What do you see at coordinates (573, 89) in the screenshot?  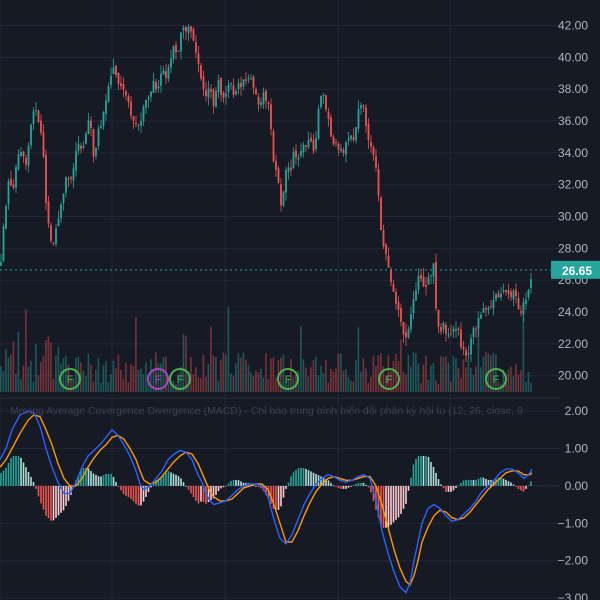 I see `price-tick-label: 38.00` at bounding box center [573, 89].